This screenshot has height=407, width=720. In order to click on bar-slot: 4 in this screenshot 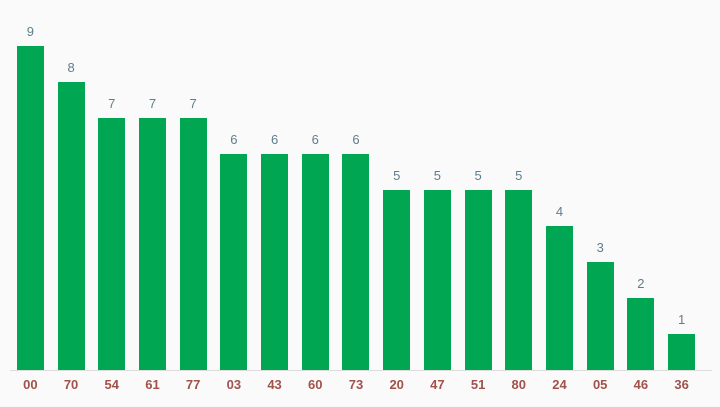, I will do `click(559, 190)`.